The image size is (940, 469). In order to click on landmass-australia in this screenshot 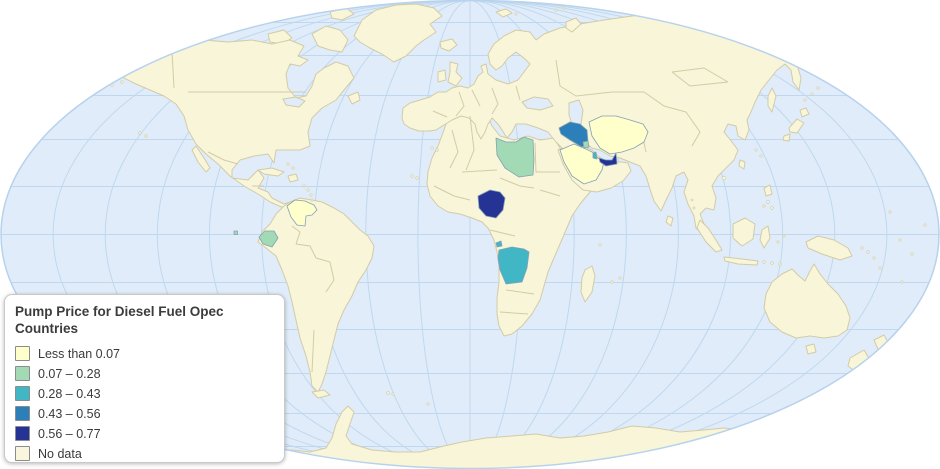, I will do `click(807, 301)`.